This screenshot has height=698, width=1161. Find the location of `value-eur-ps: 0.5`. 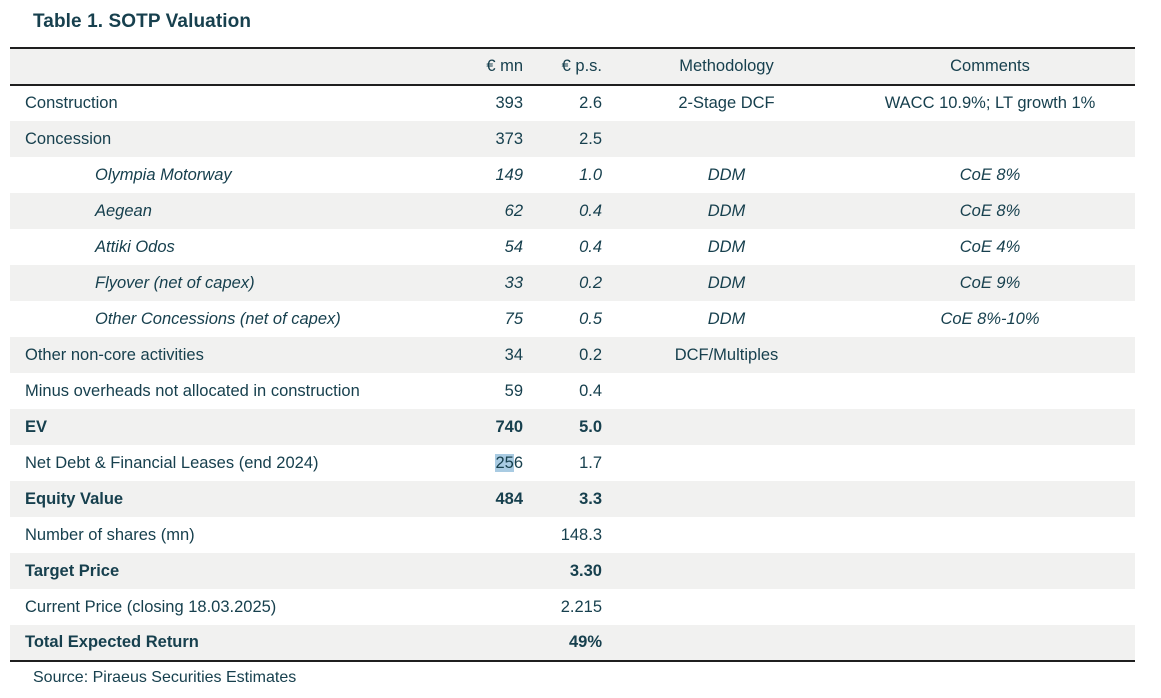

value-eur-ps: 0.5 is located at coordinates (590, 318).